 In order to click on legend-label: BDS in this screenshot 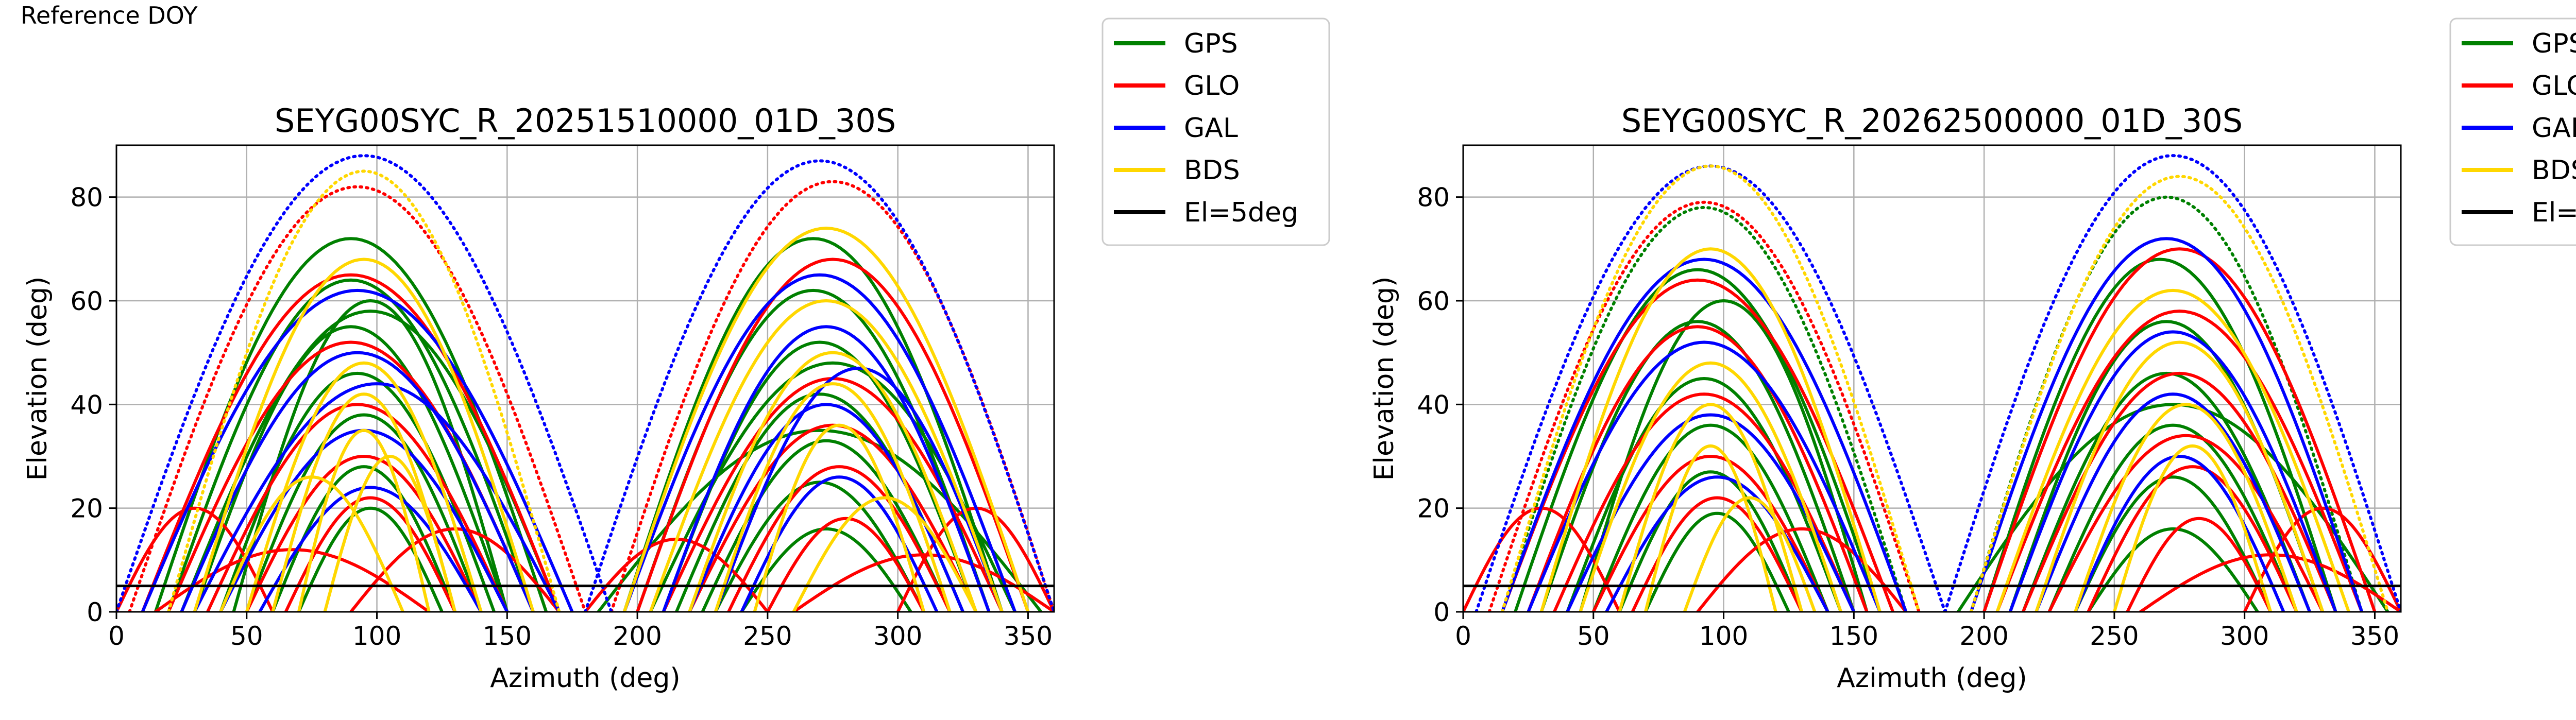, I will do `click(1212, 170)`.